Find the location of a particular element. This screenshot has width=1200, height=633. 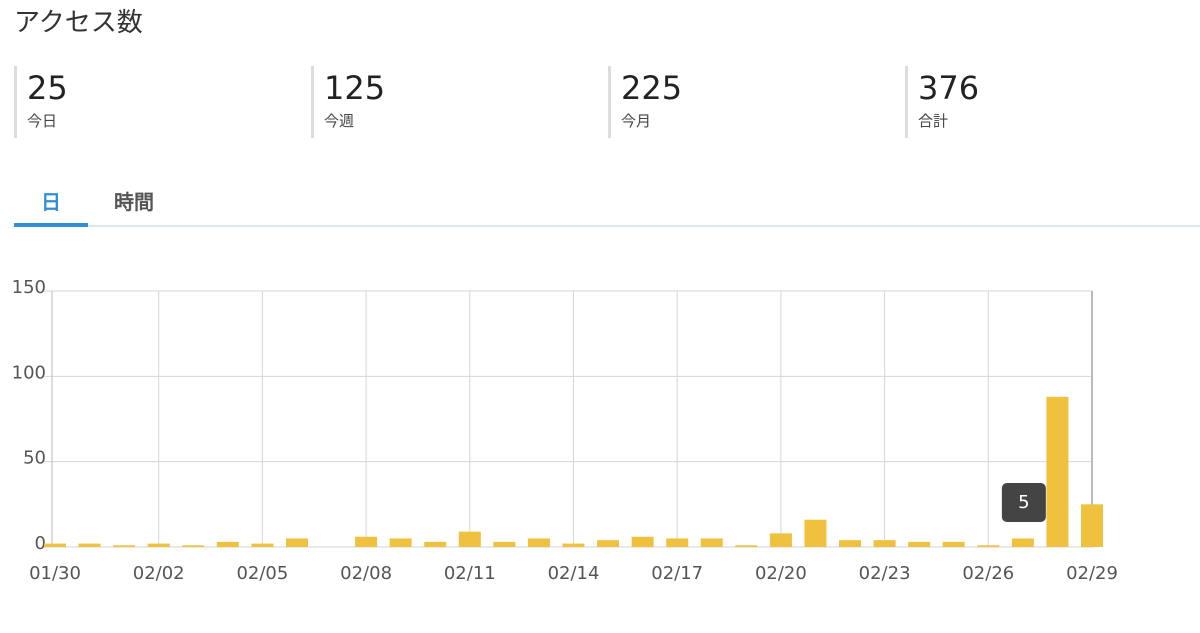

stat: 125 今週 is located at coordinates (348, 102).